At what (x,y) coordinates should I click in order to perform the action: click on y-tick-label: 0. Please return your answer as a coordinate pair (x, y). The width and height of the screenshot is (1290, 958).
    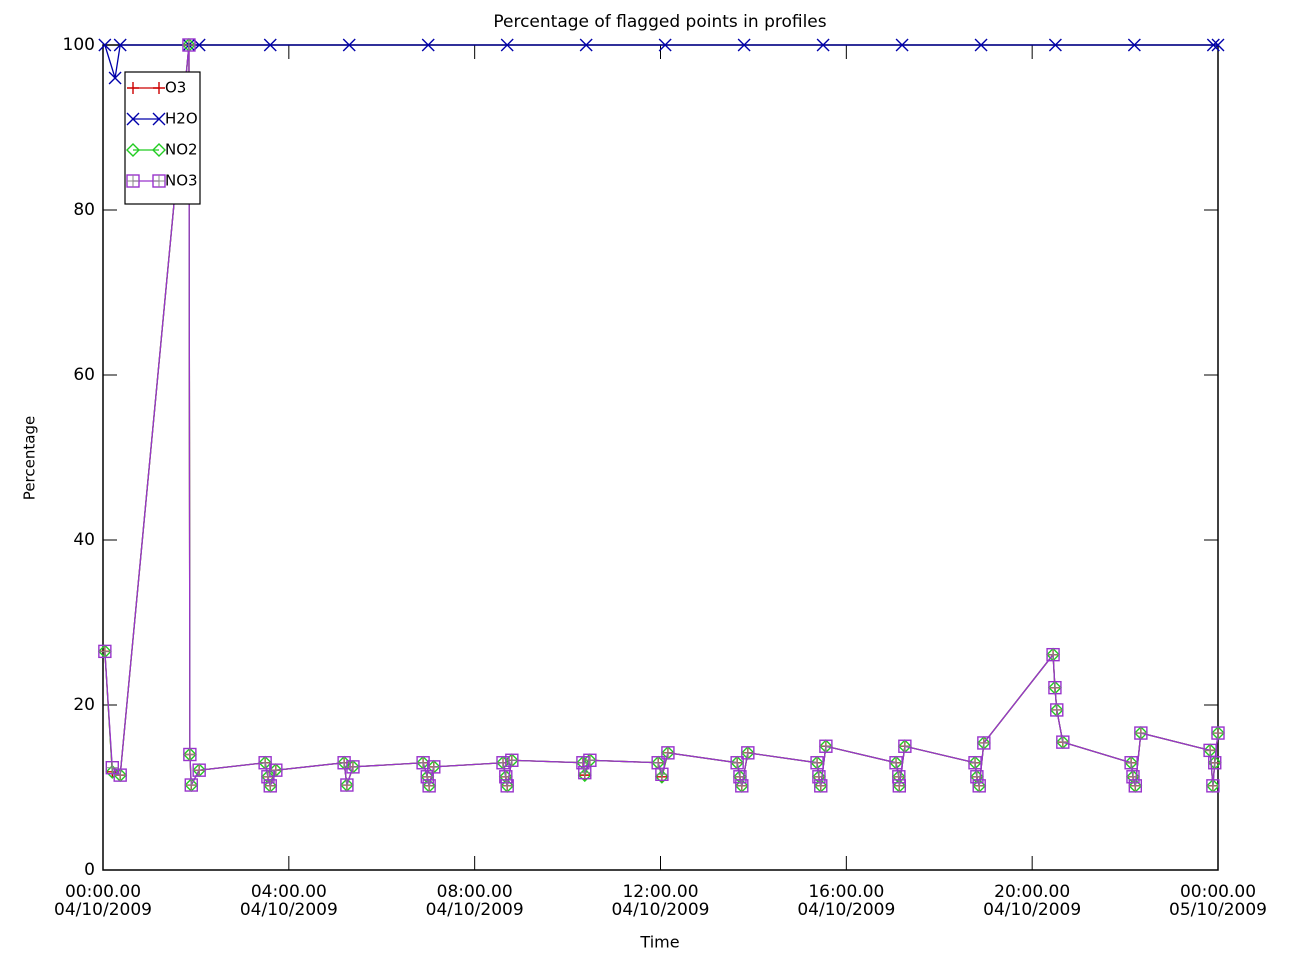
    Looking at the image, I should click on (89, 870).